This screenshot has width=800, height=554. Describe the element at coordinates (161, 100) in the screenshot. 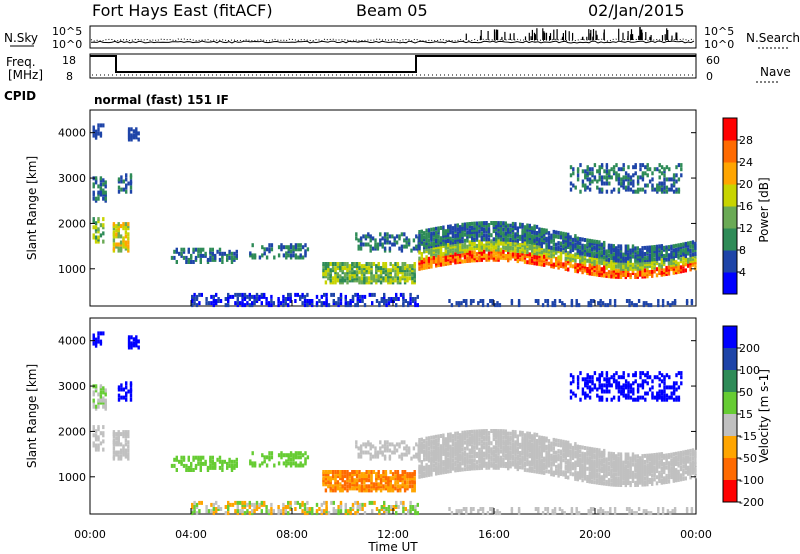

I see `mode-label: normal (fast) 151 IF` at that location.